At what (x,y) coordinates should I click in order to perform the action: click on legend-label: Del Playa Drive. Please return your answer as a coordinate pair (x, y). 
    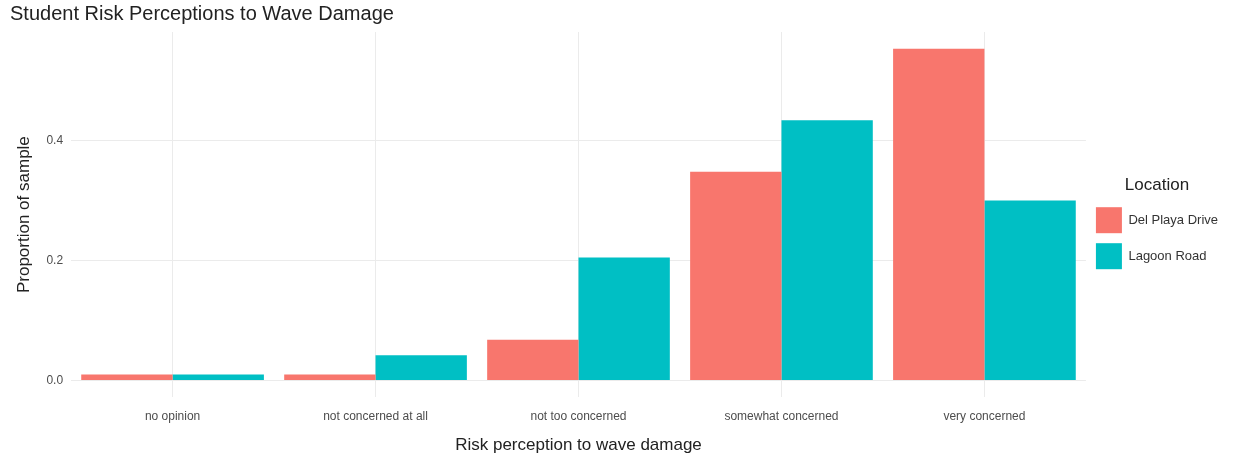
    Looking at the image, I should click on (1173, 219).